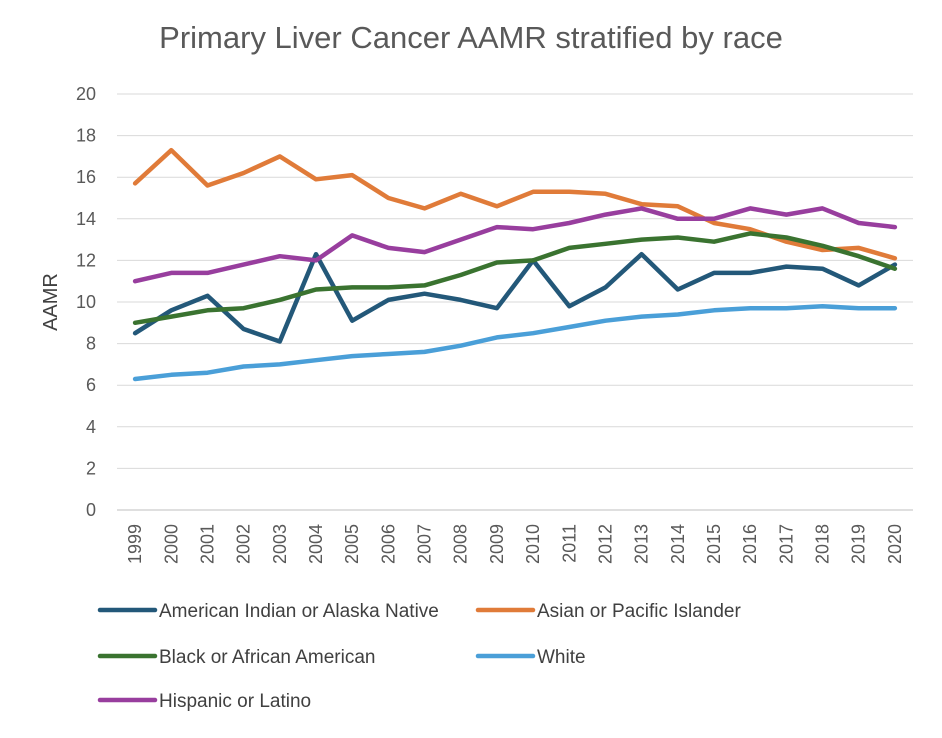 This screenshot has height=738, width=942. What do you see at coordinates (388, 544) in the screenshot?
I see `x-tick-label: 2006` at bounding box center [388, 544].